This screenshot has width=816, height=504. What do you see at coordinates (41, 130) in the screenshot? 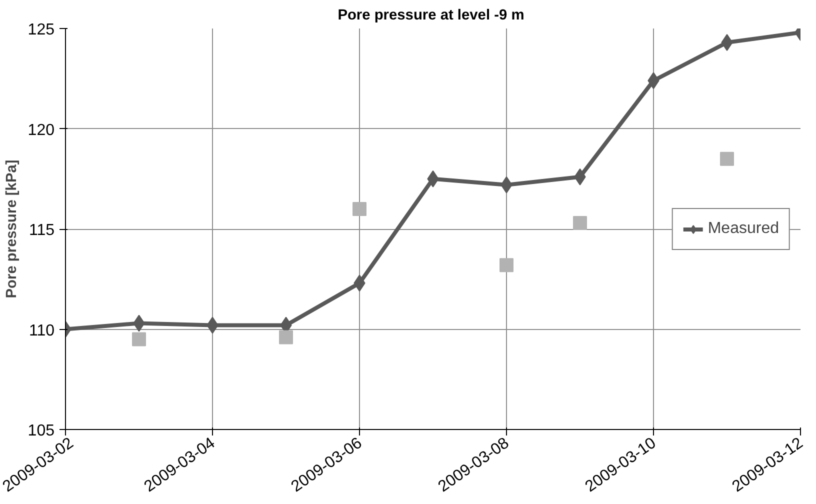
I see `y-tick-label: 120` at bounding box center [41, 130].